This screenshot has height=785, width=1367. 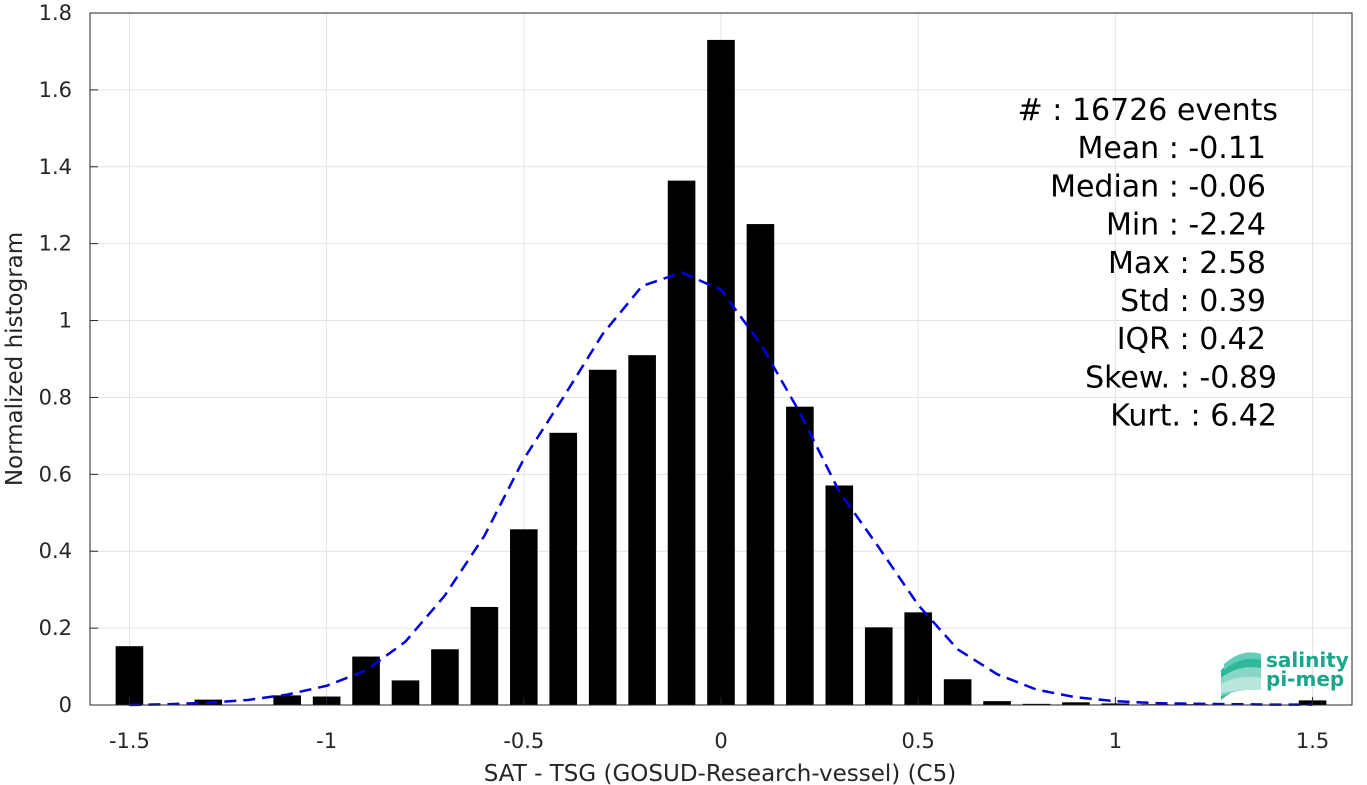 What do you see at coordinates (1186, 225) in the screenshot?
I see `stat-line: Min : -2.24` at bounding box center [1186, 225].